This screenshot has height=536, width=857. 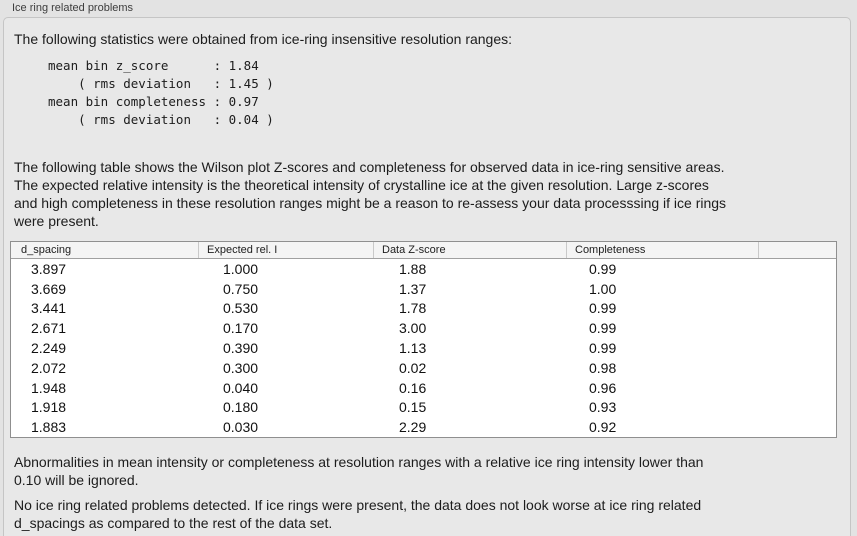 What do you see at coordinates (469, 250) in the screenshot?
I see `header-data-z-score: Data Z-score` at bounding box center [469, 250].